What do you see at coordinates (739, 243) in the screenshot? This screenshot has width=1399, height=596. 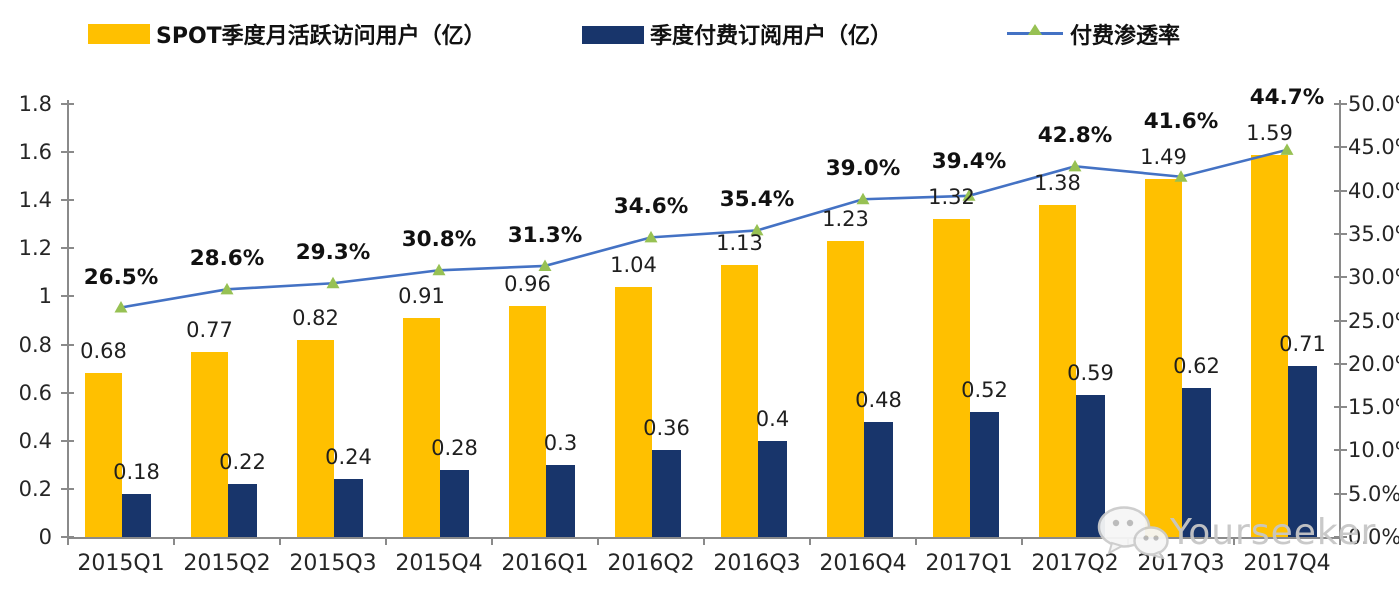 I see `mau-value-label: 1.13` at bounding box center [739, 243].